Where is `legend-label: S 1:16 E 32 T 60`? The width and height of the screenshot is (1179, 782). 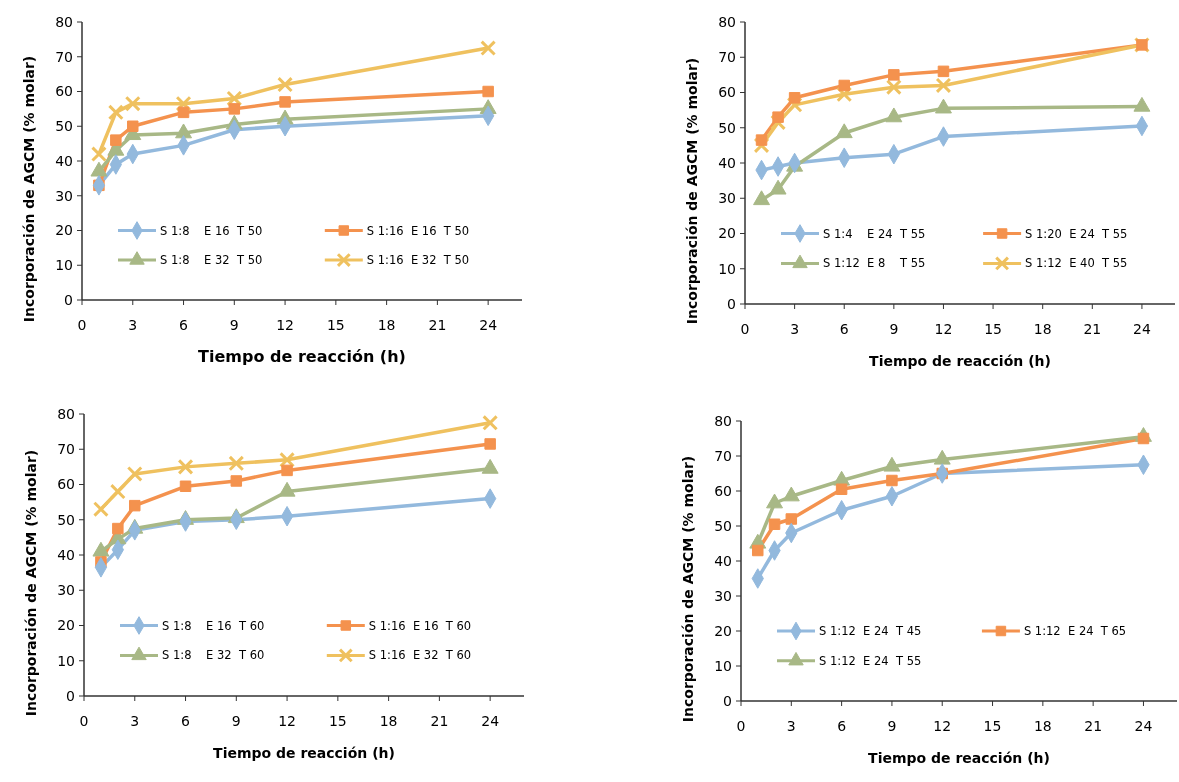
legend-label: S 1:16 E 32 T 60 is located at coordinates (420, 655).